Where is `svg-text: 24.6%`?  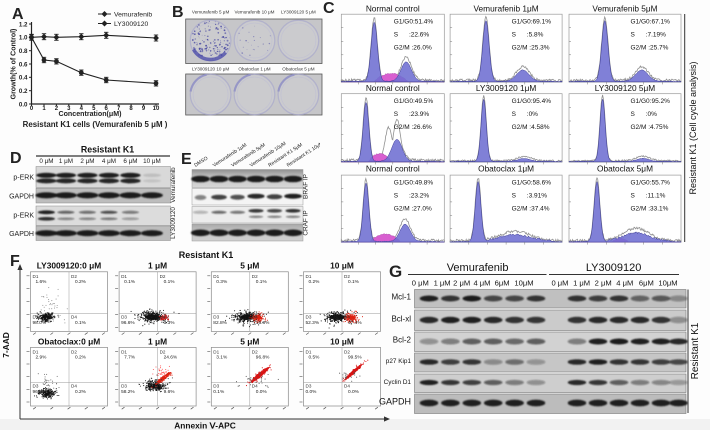
svg-text: 24.6% is located at coordinates (171, 357).